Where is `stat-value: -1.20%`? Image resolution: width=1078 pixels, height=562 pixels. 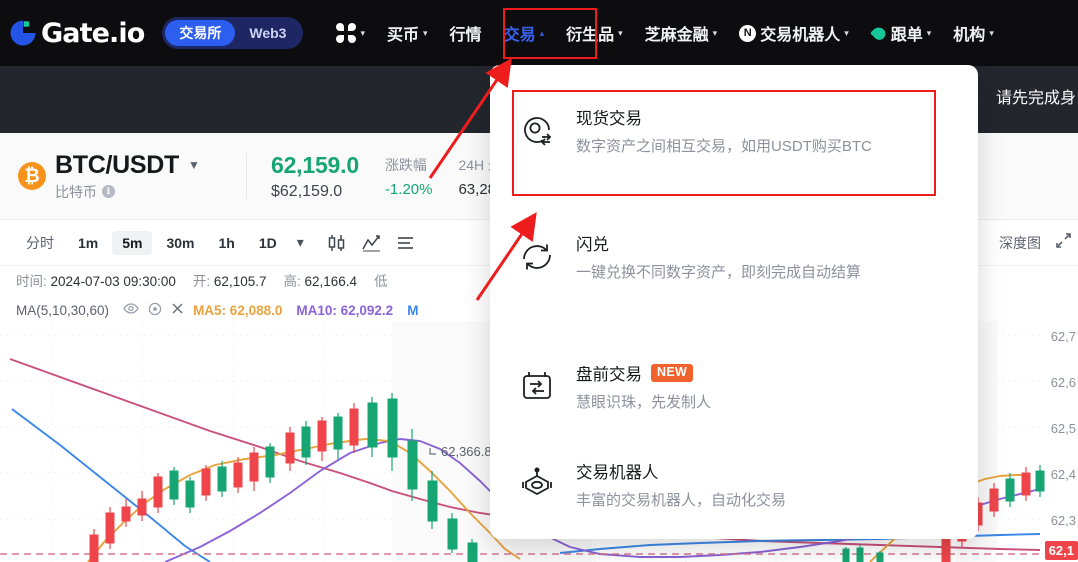 stat-value: -1.20% is located at coordinates (408, 189).